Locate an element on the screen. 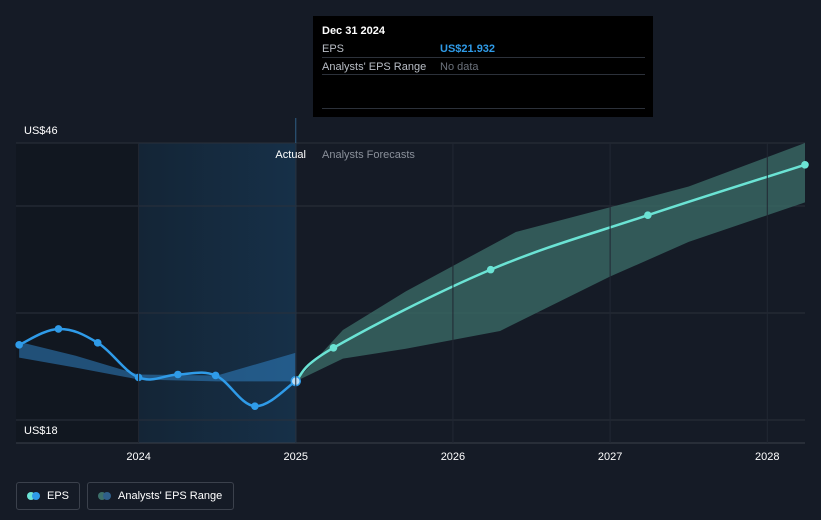  legend-eps-button: EPS is located at coordinates (48, 496).